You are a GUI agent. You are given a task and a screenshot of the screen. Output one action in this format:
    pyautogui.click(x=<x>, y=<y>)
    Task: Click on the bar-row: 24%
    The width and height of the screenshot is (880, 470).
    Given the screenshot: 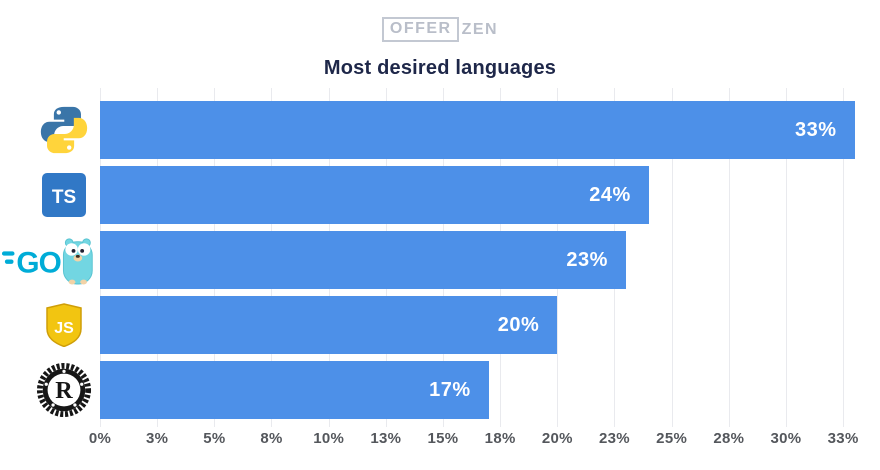 What is the action you would take?
    pyautogui.click(x=483, y=195)
    